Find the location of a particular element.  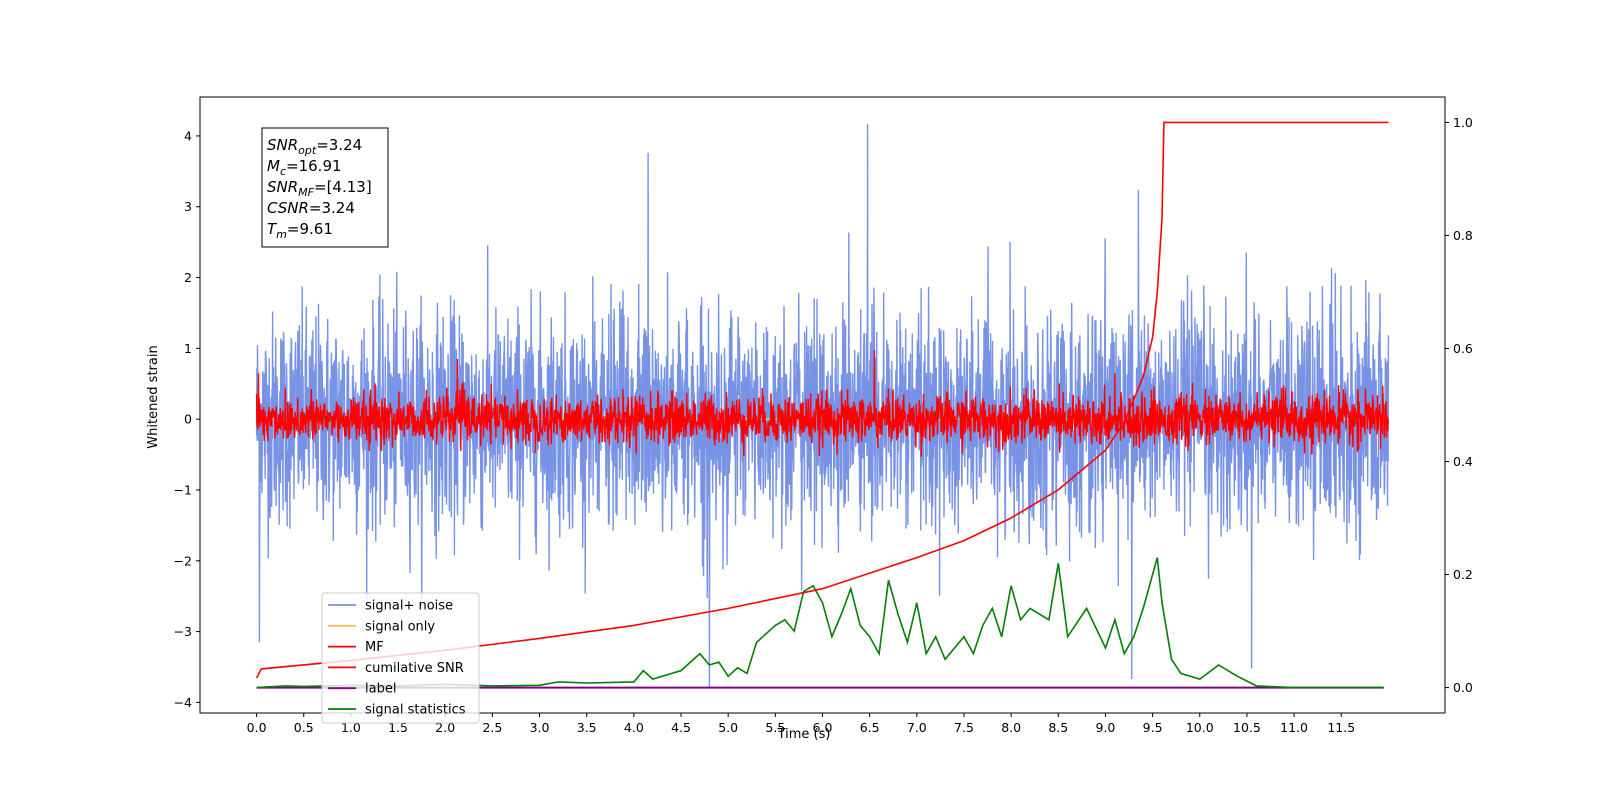

x-tick-label: 6.0 is located at coordinates (823, 727).